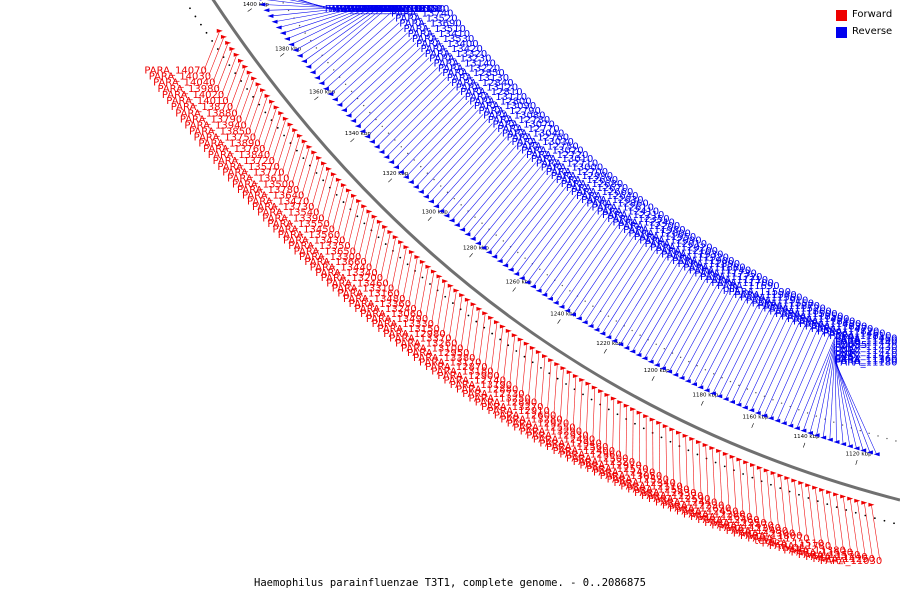 This screenshot has width=900, height=600. I want to click on kbp-label: 1360 kbp, so click(322, 93).